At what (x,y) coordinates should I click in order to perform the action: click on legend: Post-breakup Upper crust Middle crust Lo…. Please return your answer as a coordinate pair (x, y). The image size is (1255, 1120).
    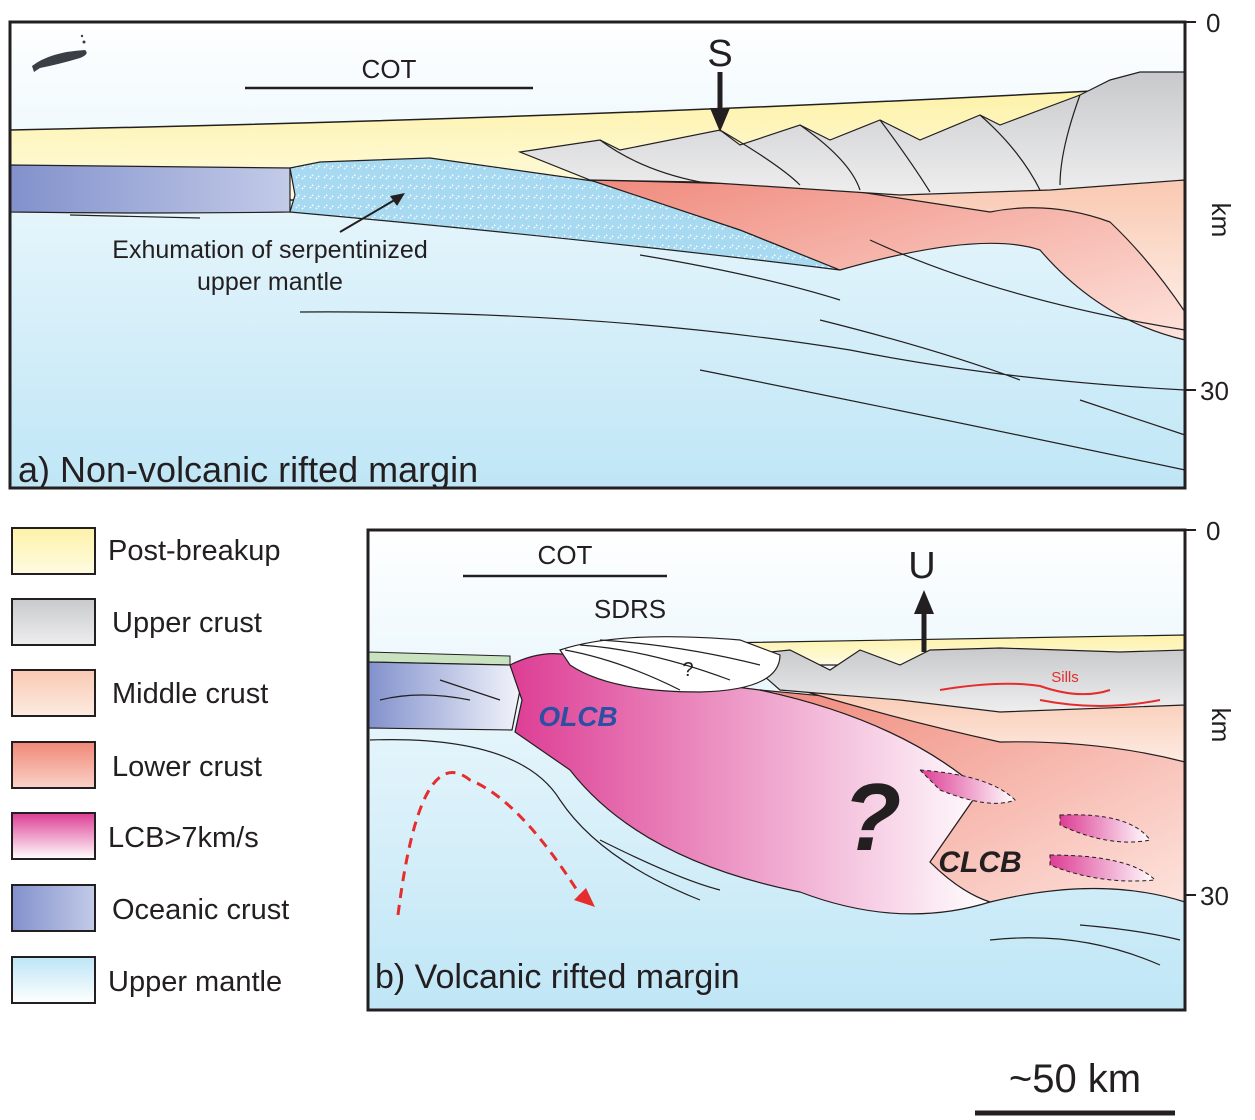
    Looking at the image, I should click on (150, 765).